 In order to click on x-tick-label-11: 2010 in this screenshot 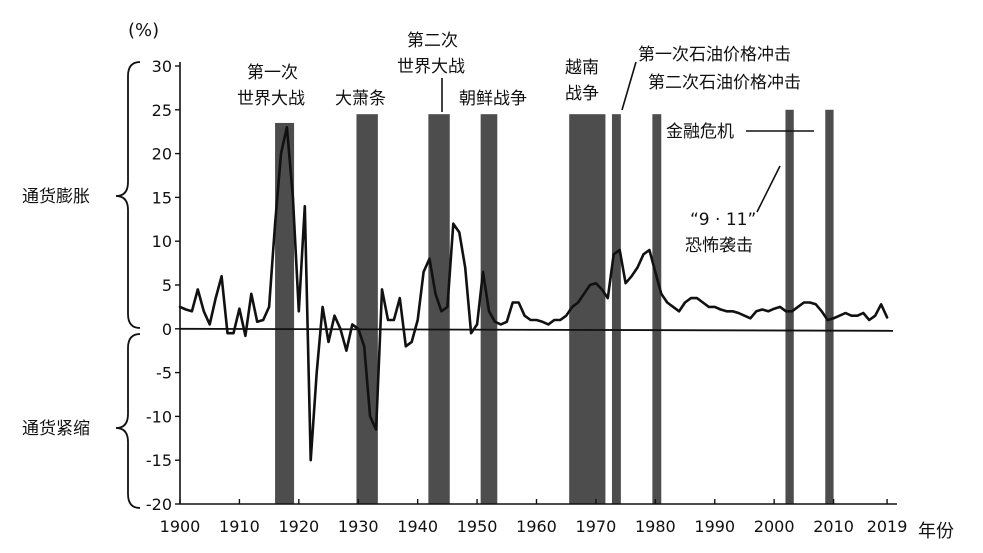, I will do `click(833, 526)`.